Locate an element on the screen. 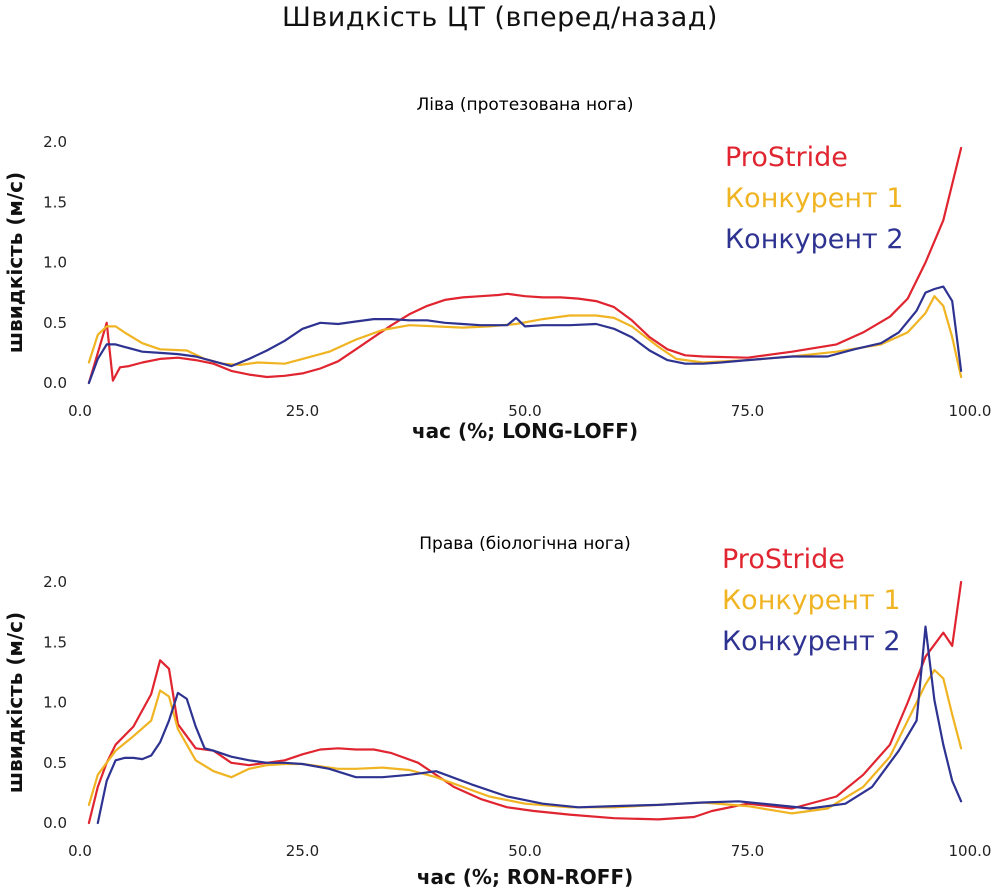 The height and width of the screenshot is (896, 1000). chart1-ytick-label: 0.0 is located at coordinates (55, 383).